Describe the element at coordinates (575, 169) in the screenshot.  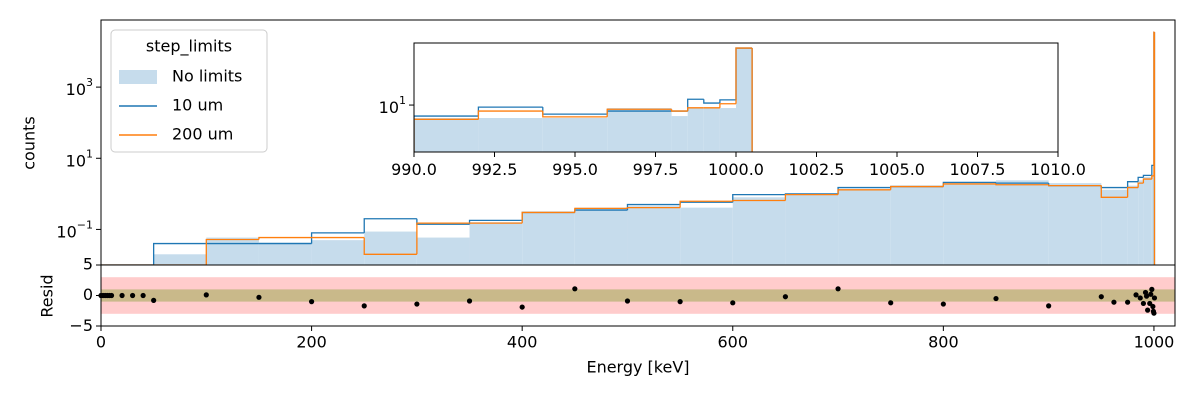
I see `tick-label: 995.0` at that location.